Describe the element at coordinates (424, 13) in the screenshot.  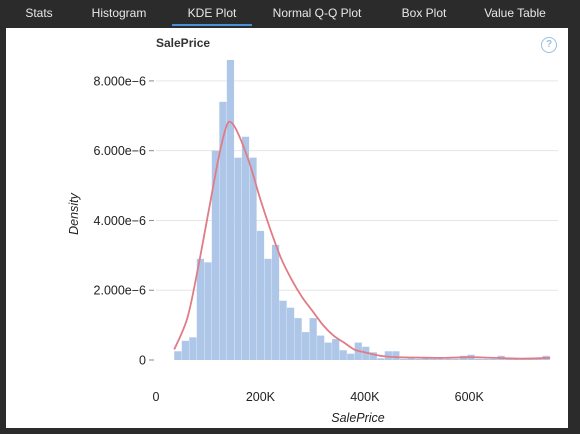
I see `tab-box-plot: Box Plot` at that location.